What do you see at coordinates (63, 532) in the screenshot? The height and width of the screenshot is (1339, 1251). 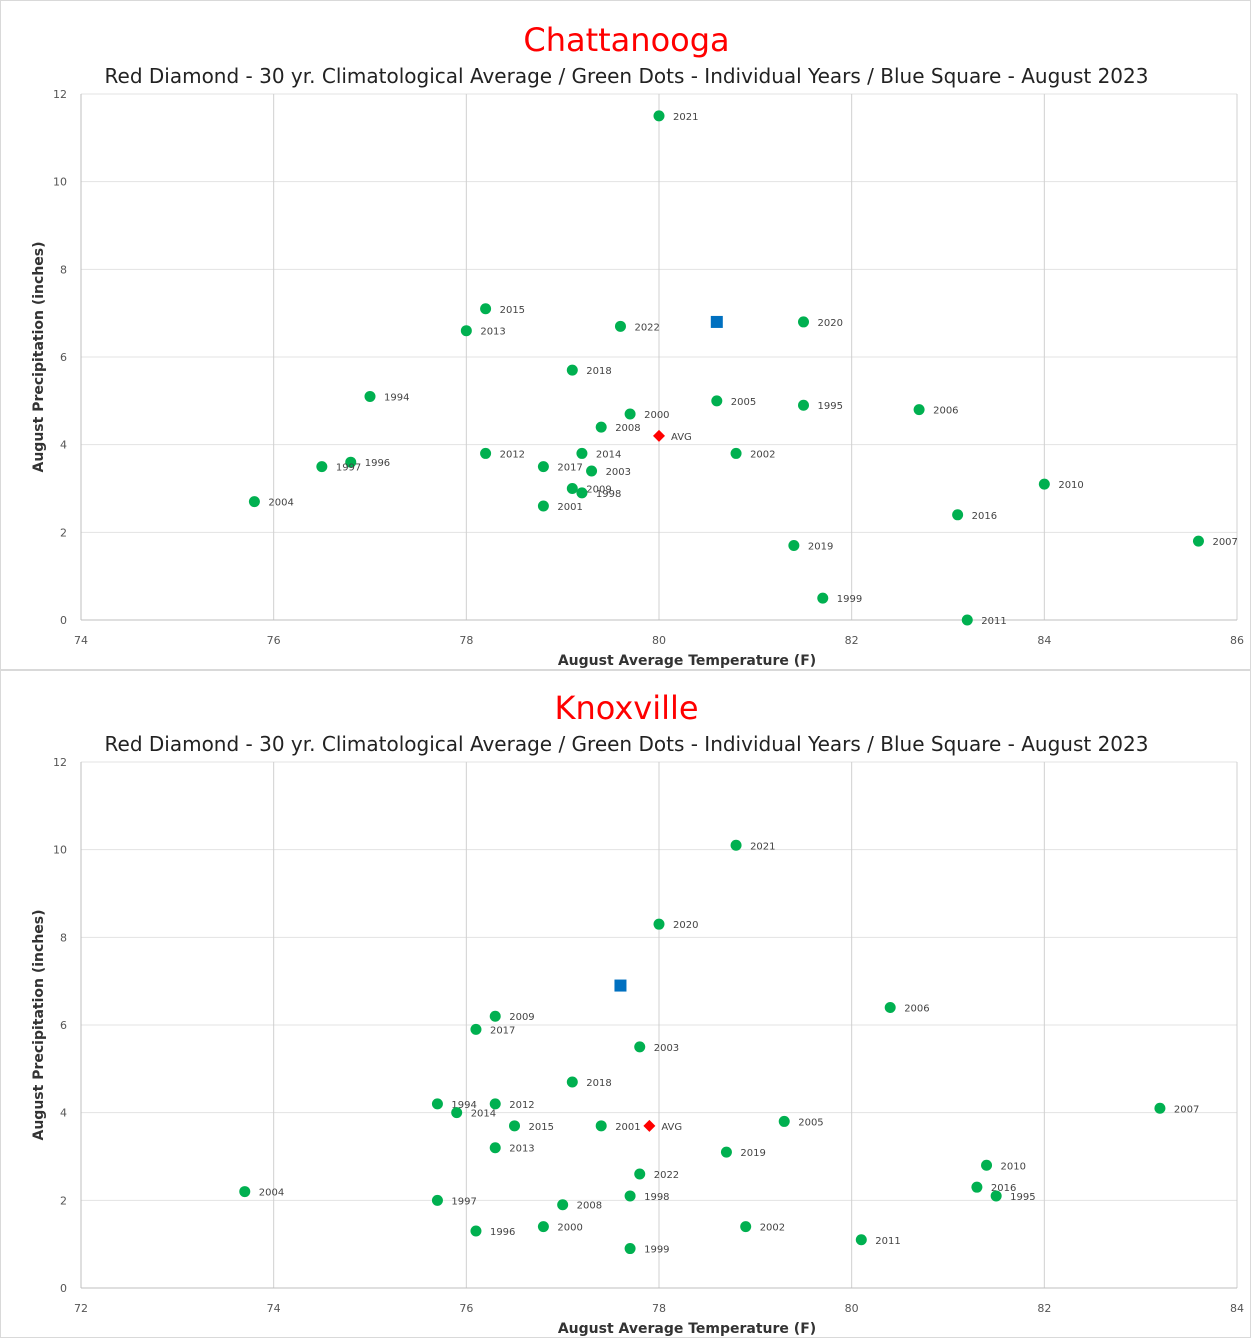 I see `y-tick-label: 2` at bounding box center [63, 532].